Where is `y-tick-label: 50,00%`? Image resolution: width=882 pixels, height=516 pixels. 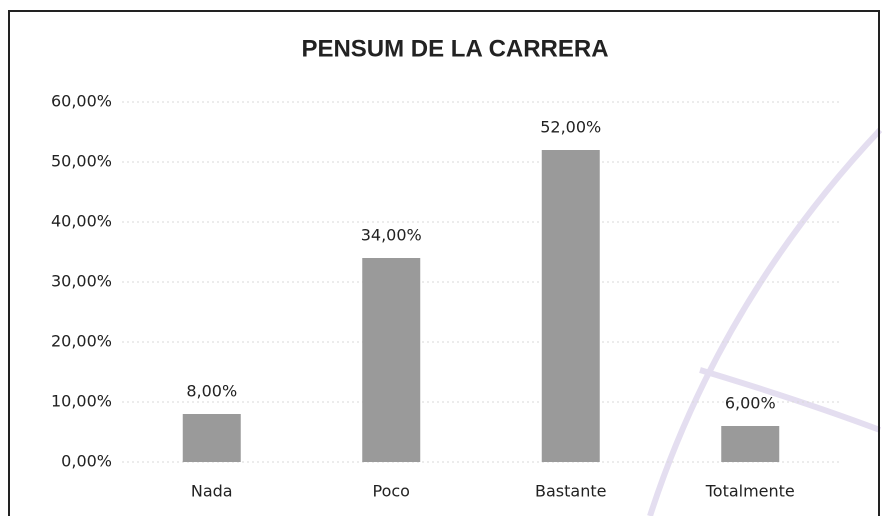
y-tick-label: 50,00% is located at coordinates (81, 161).